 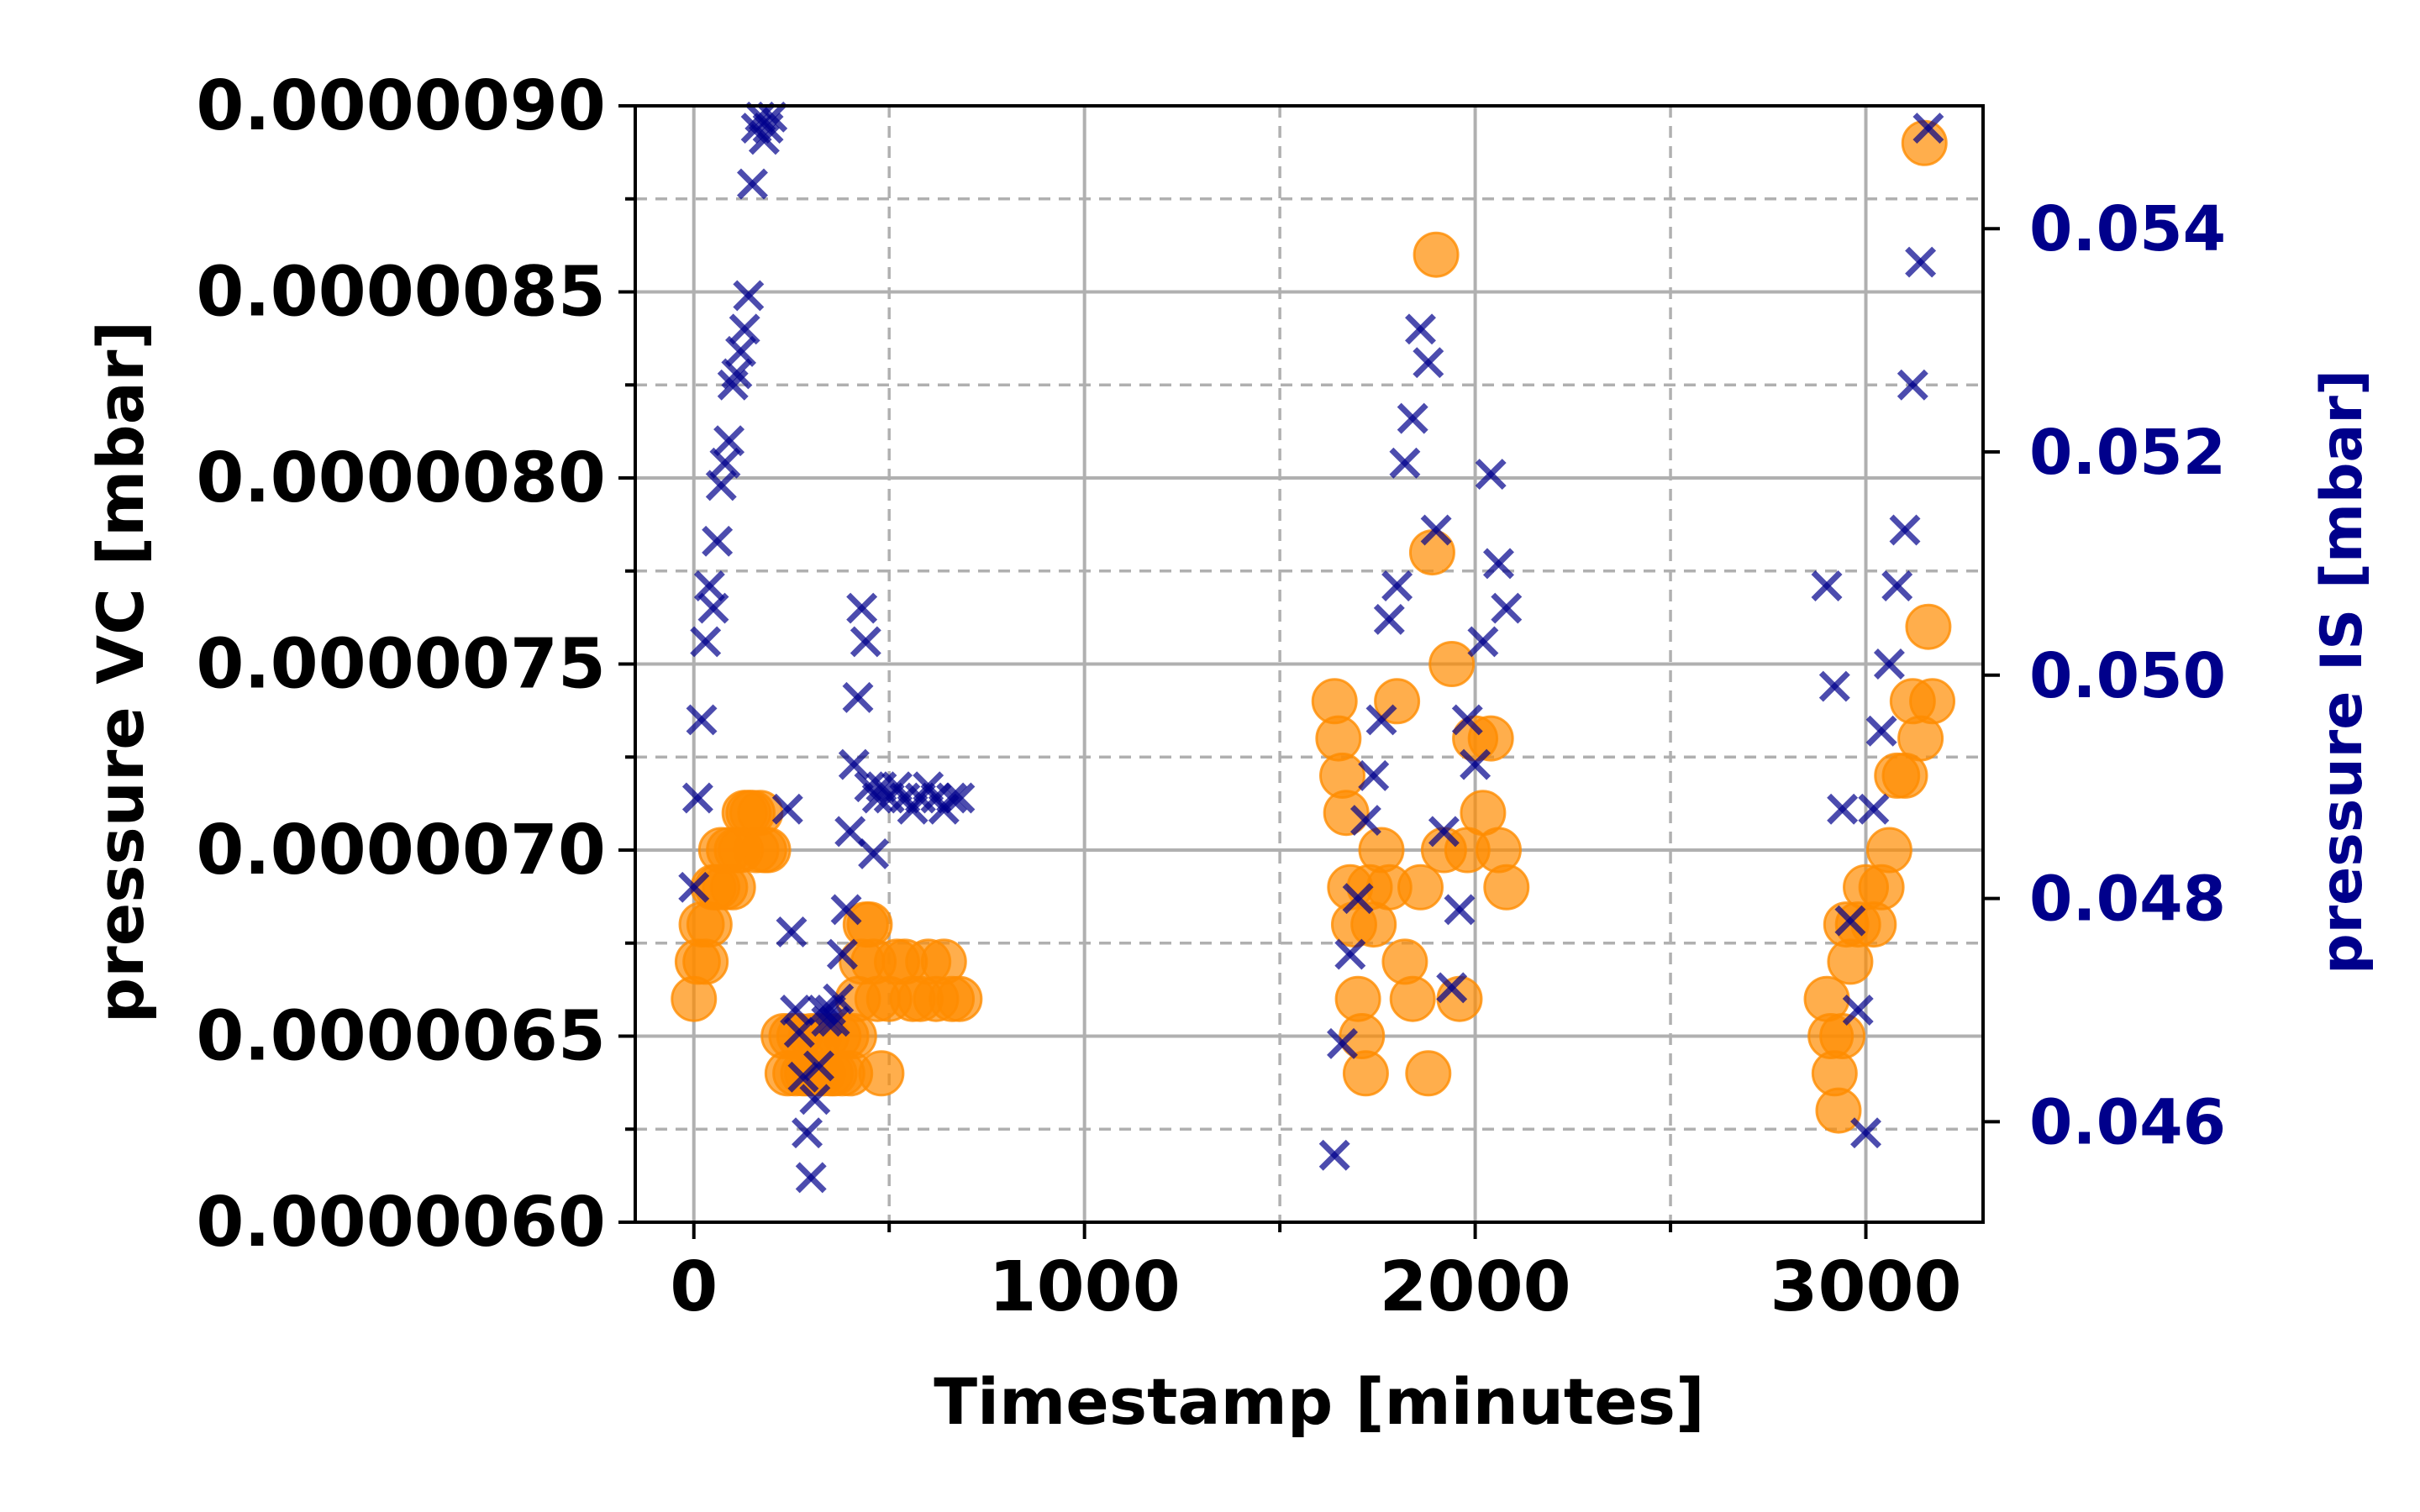 What do you see at coordinates (401, 1223) in the screenshot?
I see `y-tick-label-left: 0.0000060` at bounding box center [401, 1223].